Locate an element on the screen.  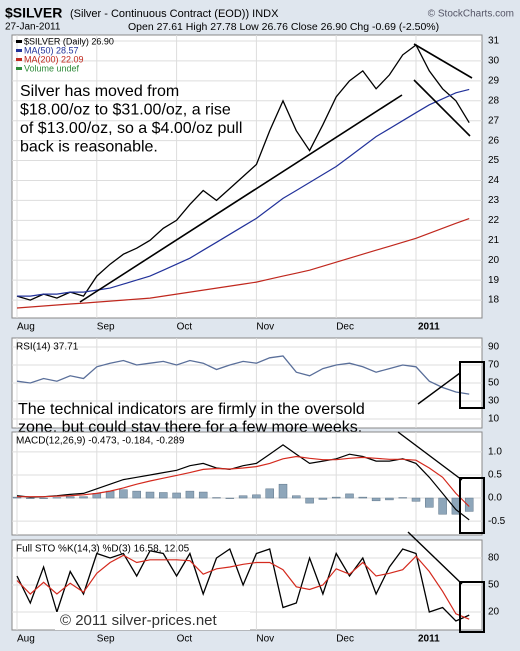
y-tick-label: -0.5 is located at coordinates (497, 521).